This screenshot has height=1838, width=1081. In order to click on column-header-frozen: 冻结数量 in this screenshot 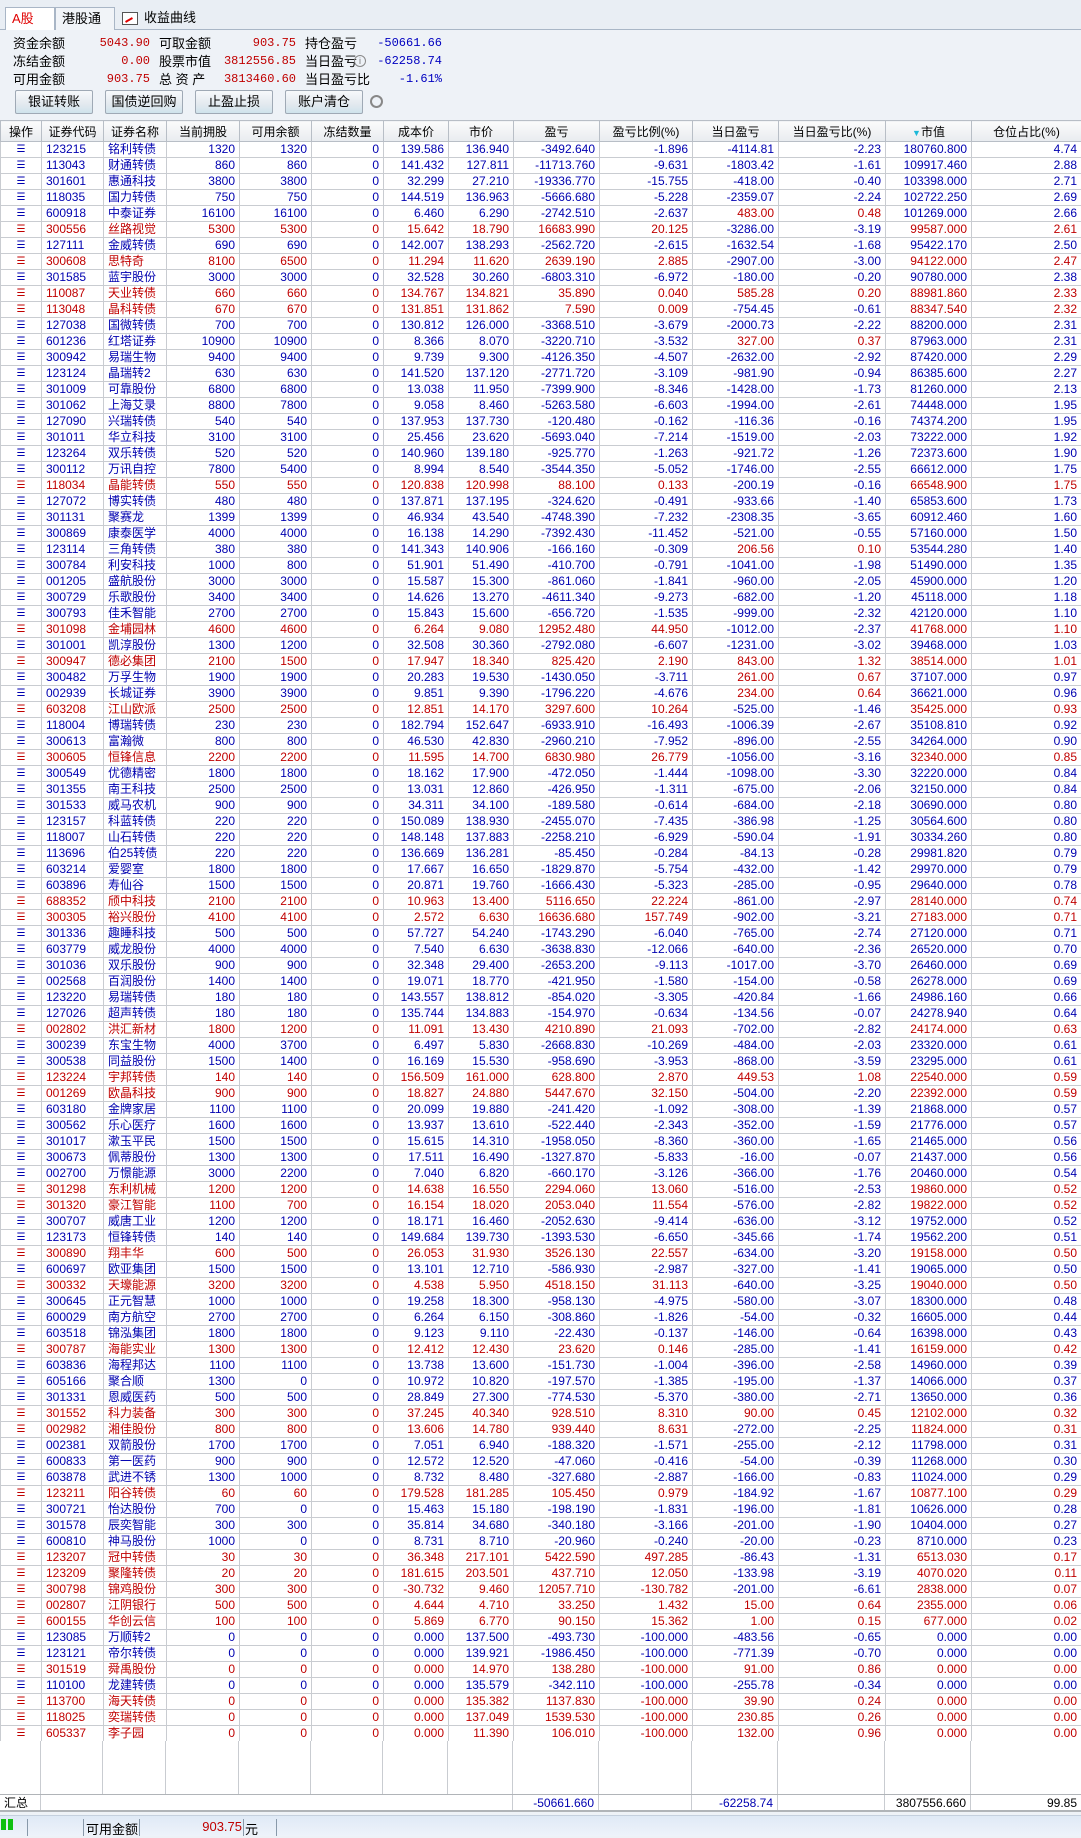, I will do `click(348, 131)`.